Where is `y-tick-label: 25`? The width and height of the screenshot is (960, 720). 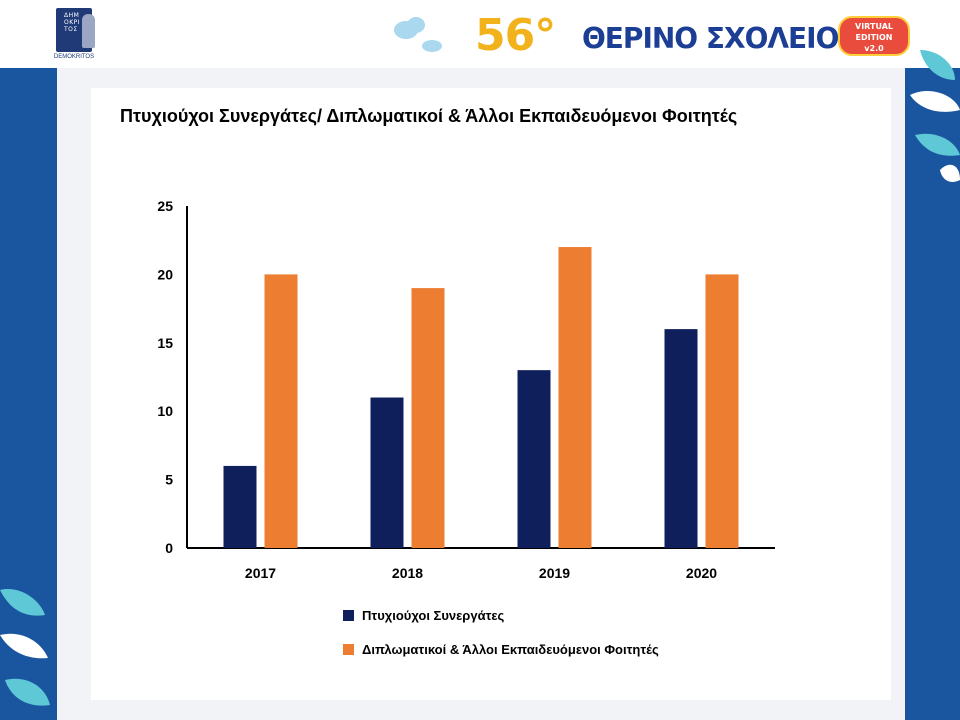 y-tick-label: 25 is located at coordinates (165, 206).